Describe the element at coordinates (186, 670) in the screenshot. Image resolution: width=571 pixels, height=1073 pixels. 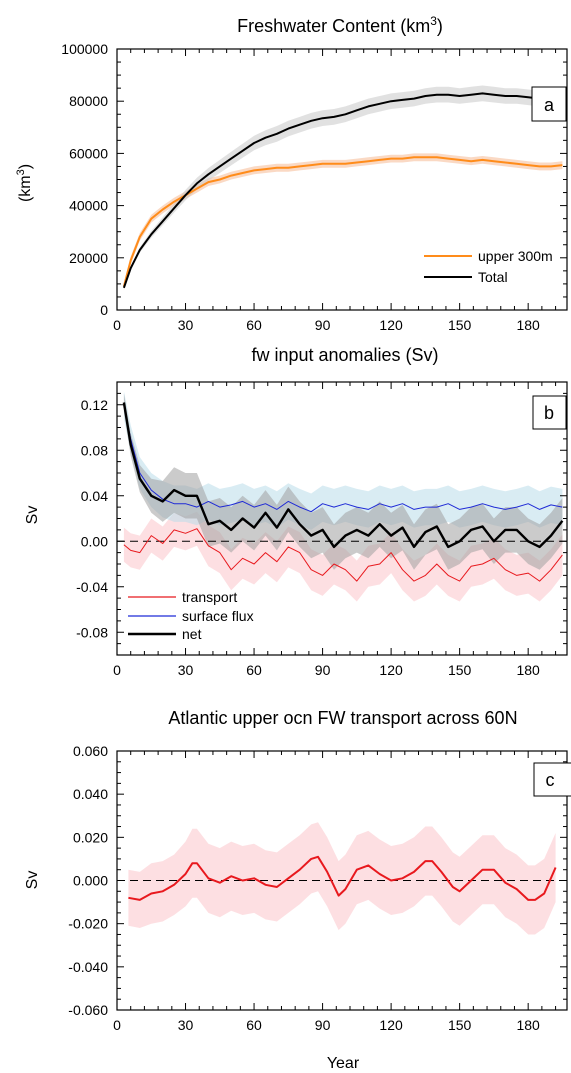
I see `panel-b-x-tick-label: 30` at that location.